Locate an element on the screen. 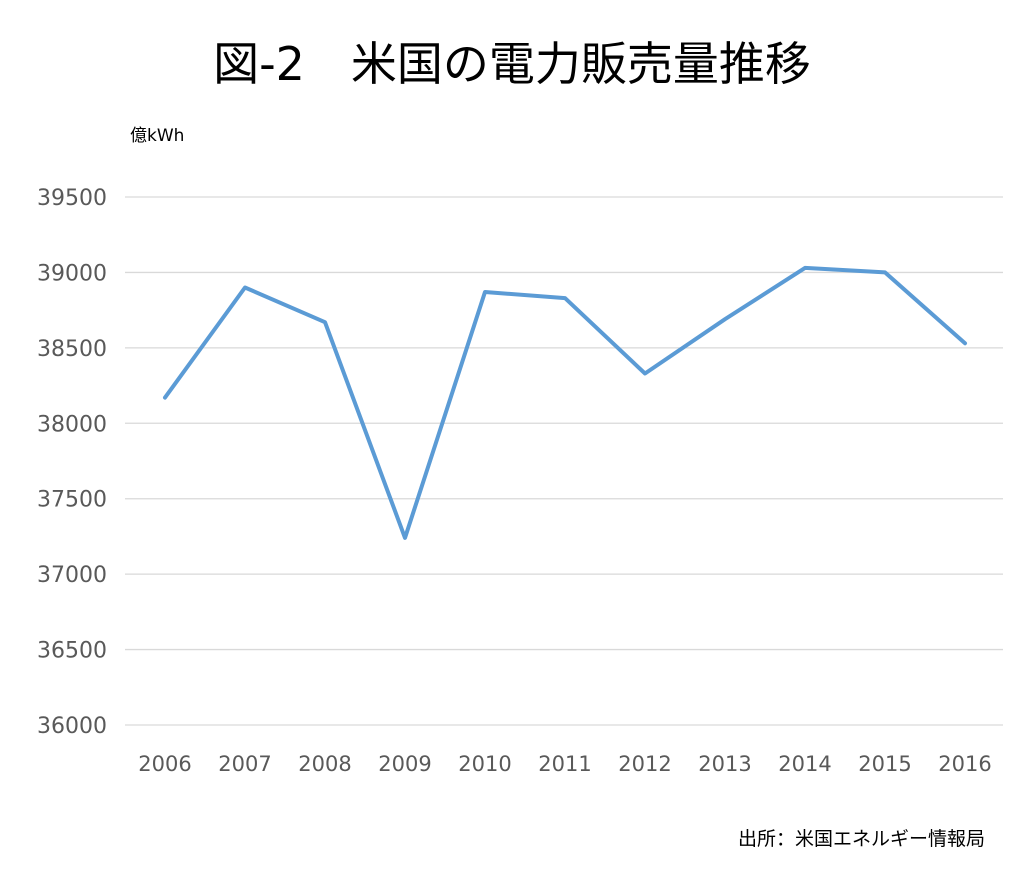 This screenshot has height=869, width=1024. y-tick-label: 36000 is located at coordinates (72, 726).